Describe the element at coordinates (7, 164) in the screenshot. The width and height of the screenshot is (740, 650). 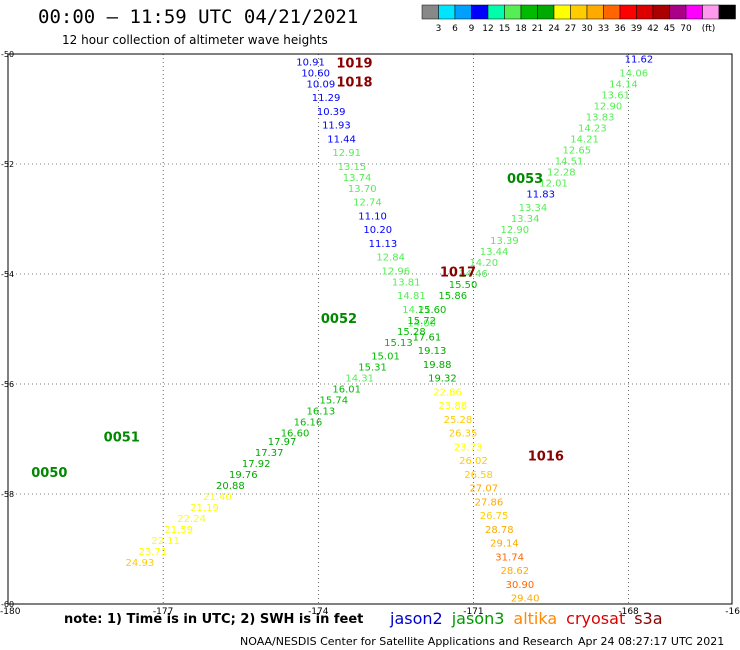
I see `y-tick-label: -52` at that location.